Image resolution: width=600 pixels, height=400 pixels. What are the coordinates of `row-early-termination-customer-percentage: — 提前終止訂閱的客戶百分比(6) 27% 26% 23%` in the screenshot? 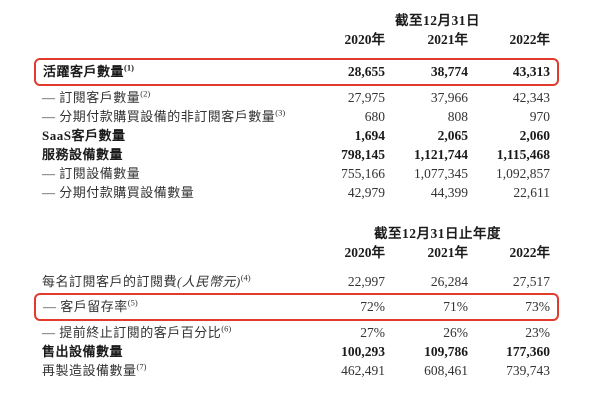 It's located at (296, 332).